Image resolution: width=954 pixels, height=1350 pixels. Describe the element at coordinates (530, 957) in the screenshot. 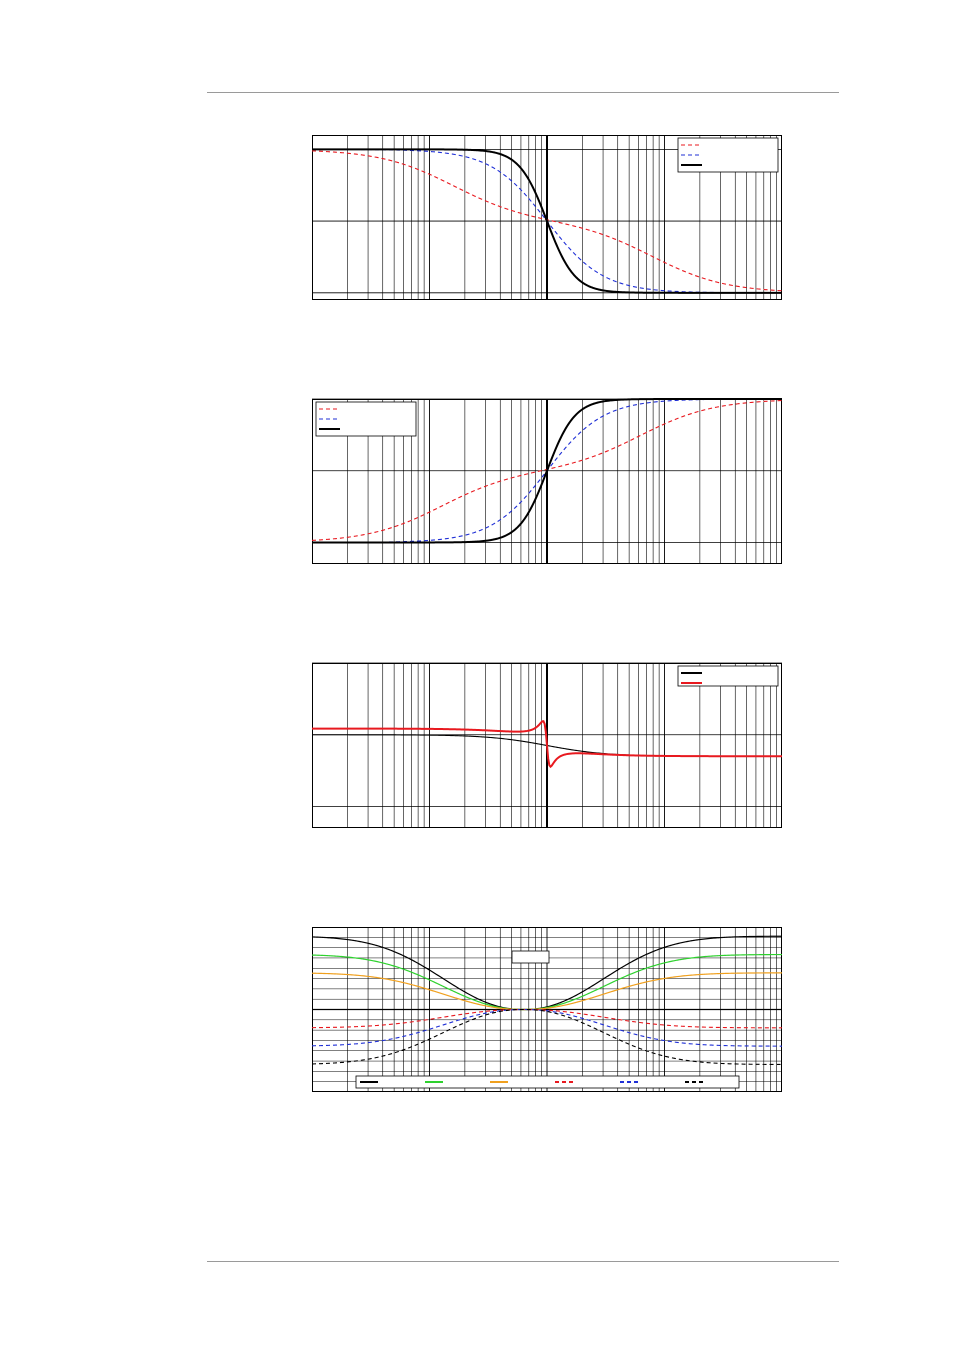

I see `annotation-box` at that location.